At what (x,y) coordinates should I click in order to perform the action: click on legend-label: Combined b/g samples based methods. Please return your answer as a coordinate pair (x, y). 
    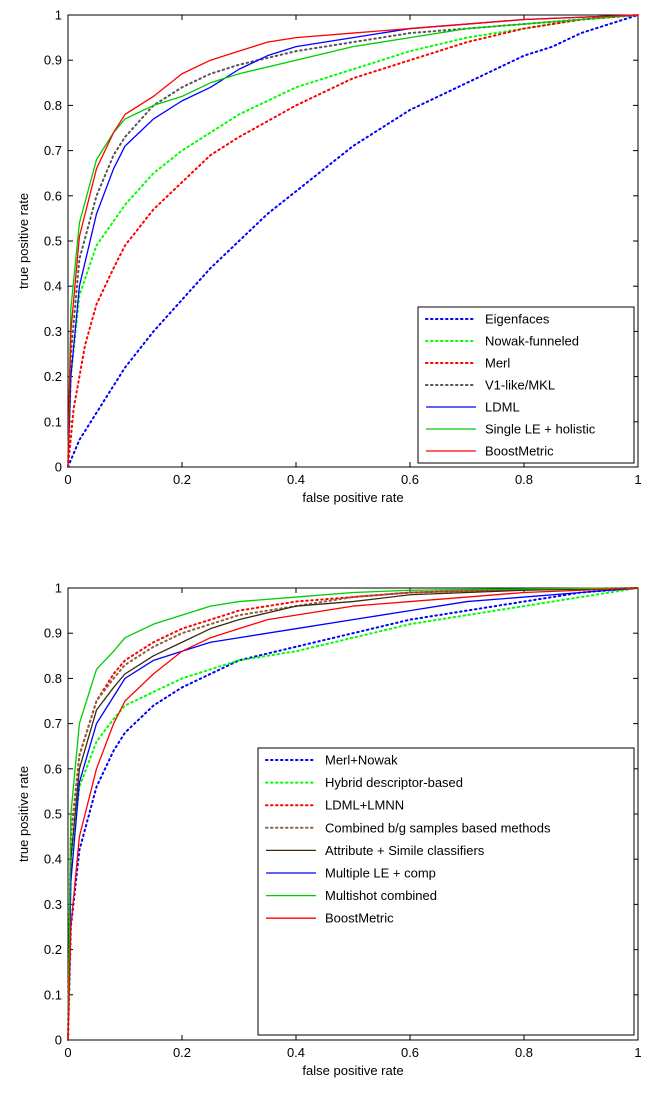
    Looking at the image, I should click on (438, 827).